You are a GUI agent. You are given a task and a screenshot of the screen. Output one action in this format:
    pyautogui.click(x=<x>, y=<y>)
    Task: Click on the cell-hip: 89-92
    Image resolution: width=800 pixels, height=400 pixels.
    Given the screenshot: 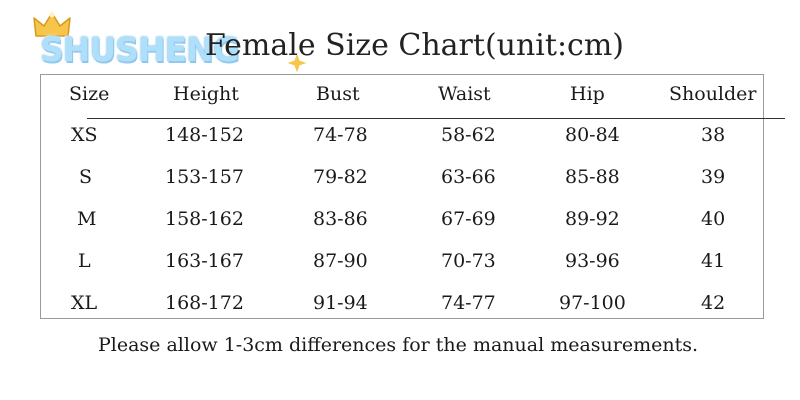 What is the action you would take?
    pyautogui.click(x=592, y=219)
    